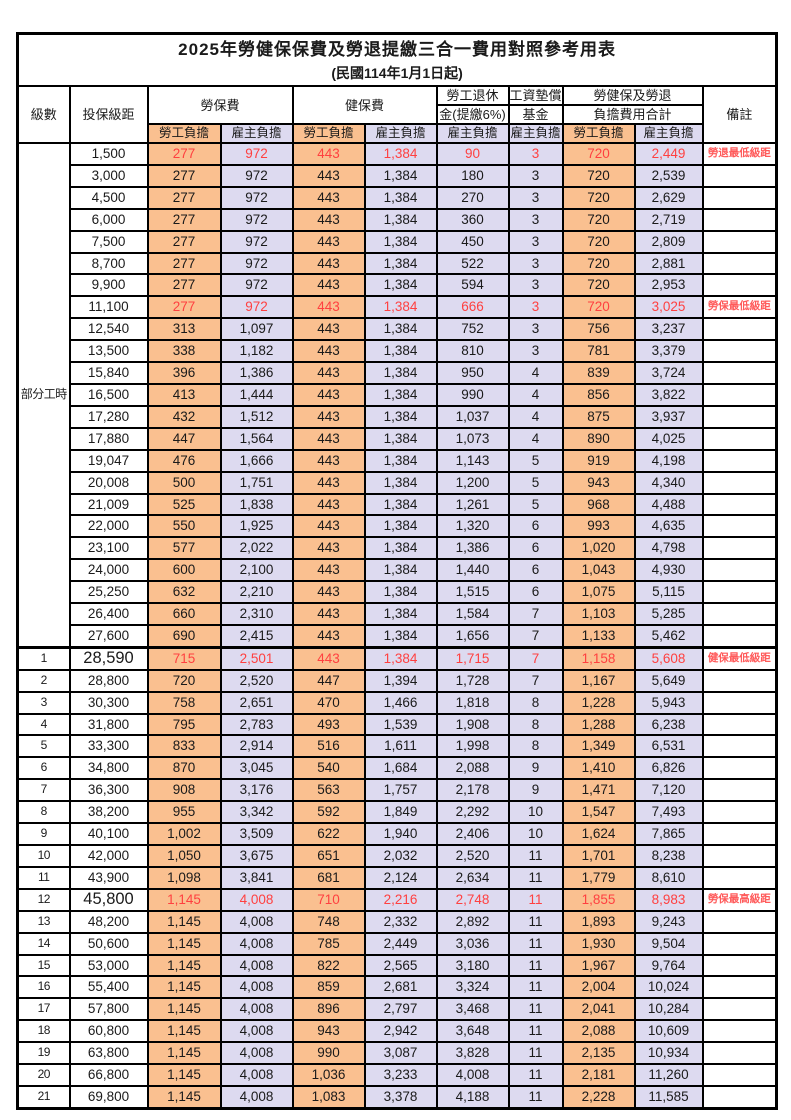  Describe the element at coordinates (43, 1031) in the screenshot. I see `level-cell: 18` at that location.